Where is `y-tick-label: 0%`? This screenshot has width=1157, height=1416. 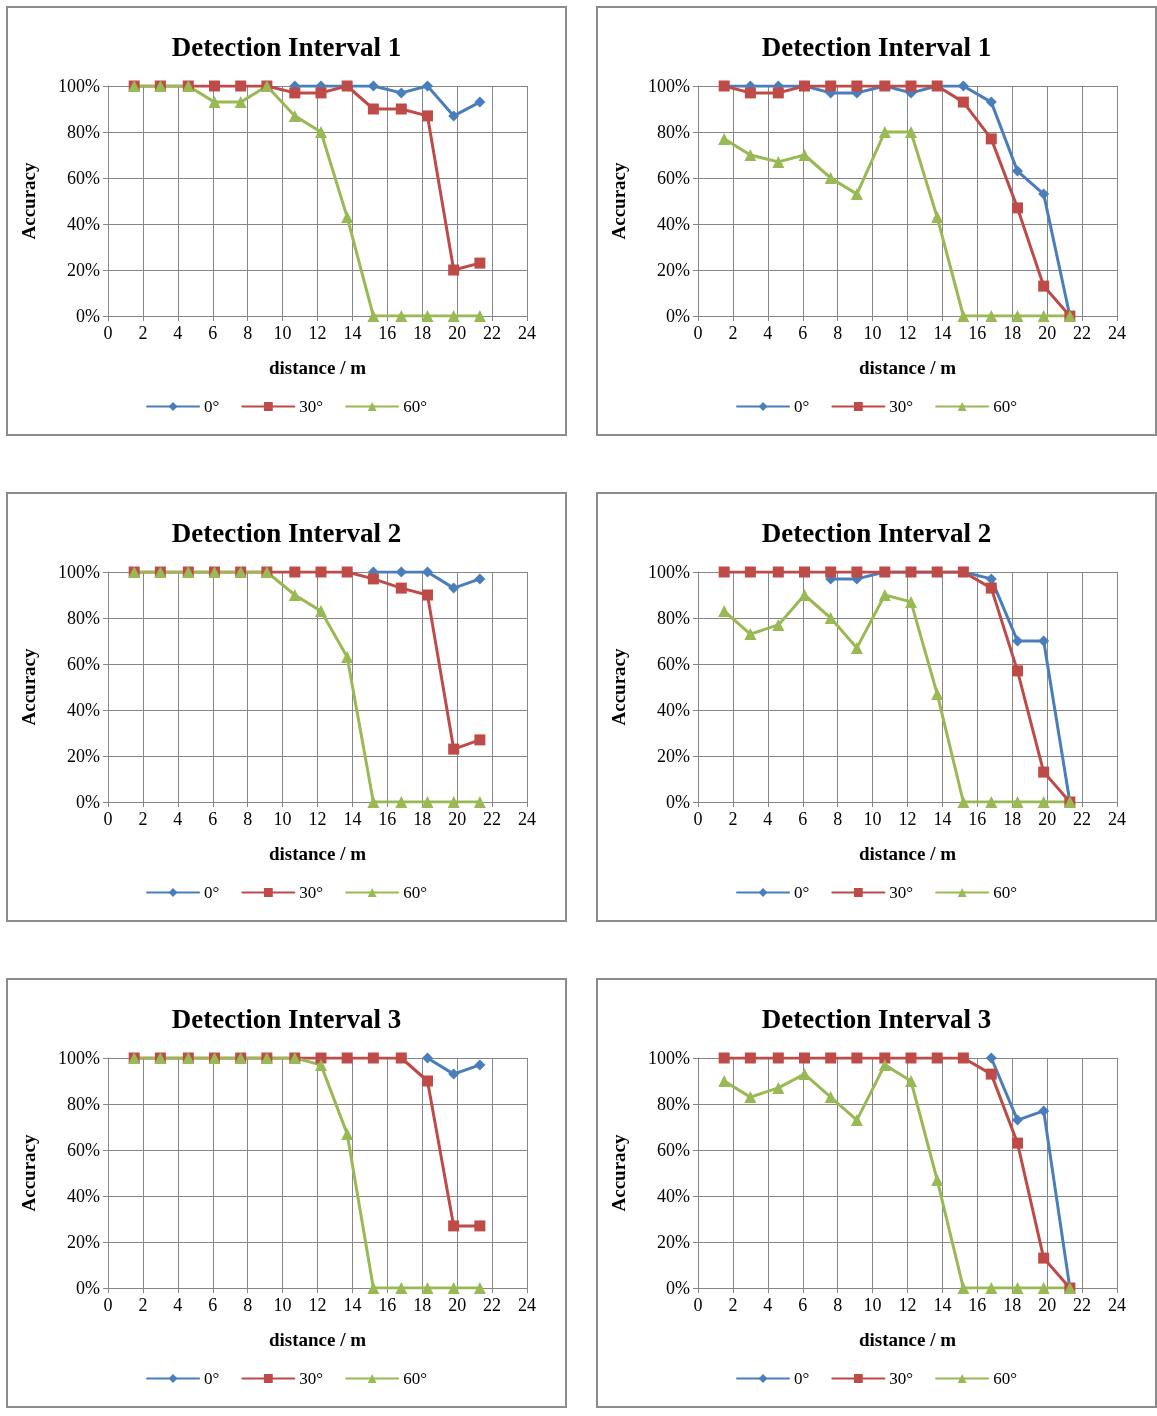
y-tick-label: 0% is located at coordinates (678, 316).